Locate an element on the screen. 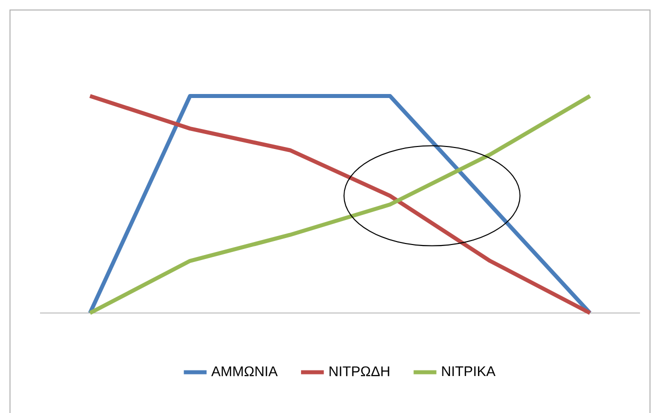  legend-label: ΝΙΤΡΙΚΑ is located at coordinates (469, 371).